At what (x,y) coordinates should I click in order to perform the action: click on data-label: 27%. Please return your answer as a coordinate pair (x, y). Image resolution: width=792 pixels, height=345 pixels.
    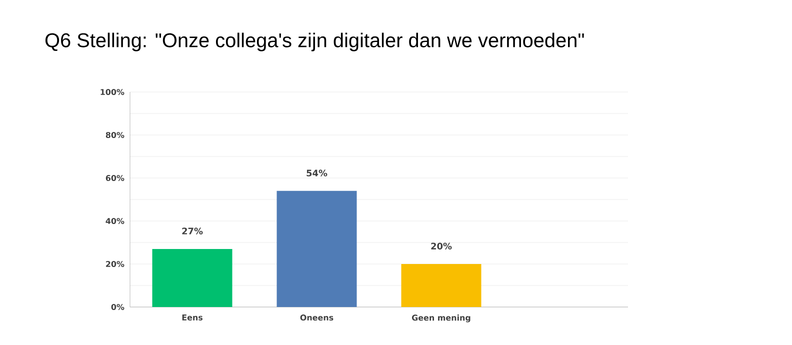
    Looking at the image, I should click on (192, 231).